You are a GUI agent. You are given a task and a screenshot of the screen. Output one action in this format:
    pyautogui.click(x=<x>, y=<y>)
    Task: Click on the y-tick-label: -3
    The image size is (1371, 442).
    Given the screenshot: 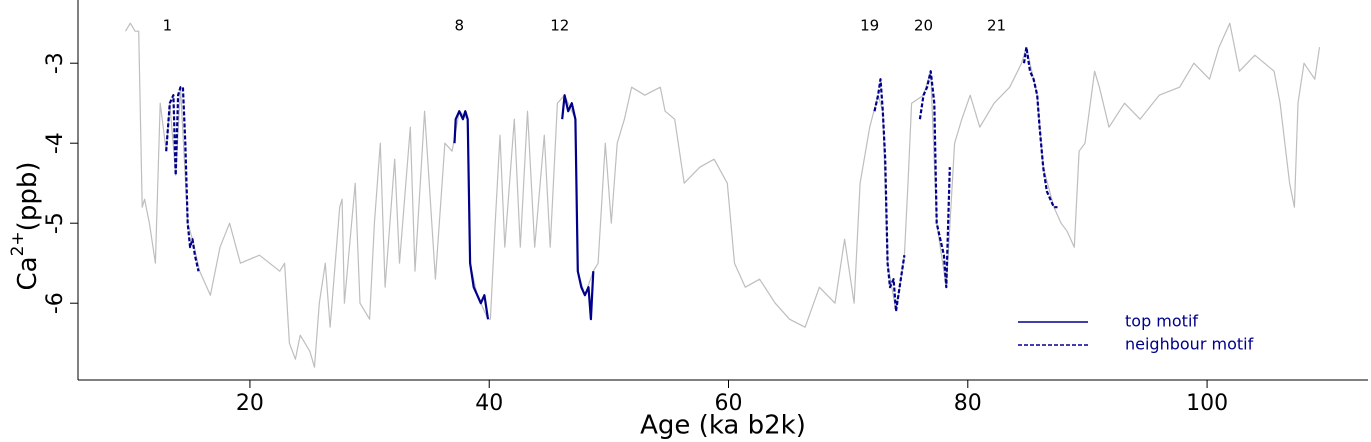 What is the action you would take?
    pyautogui.click(x=55, y=63)
    